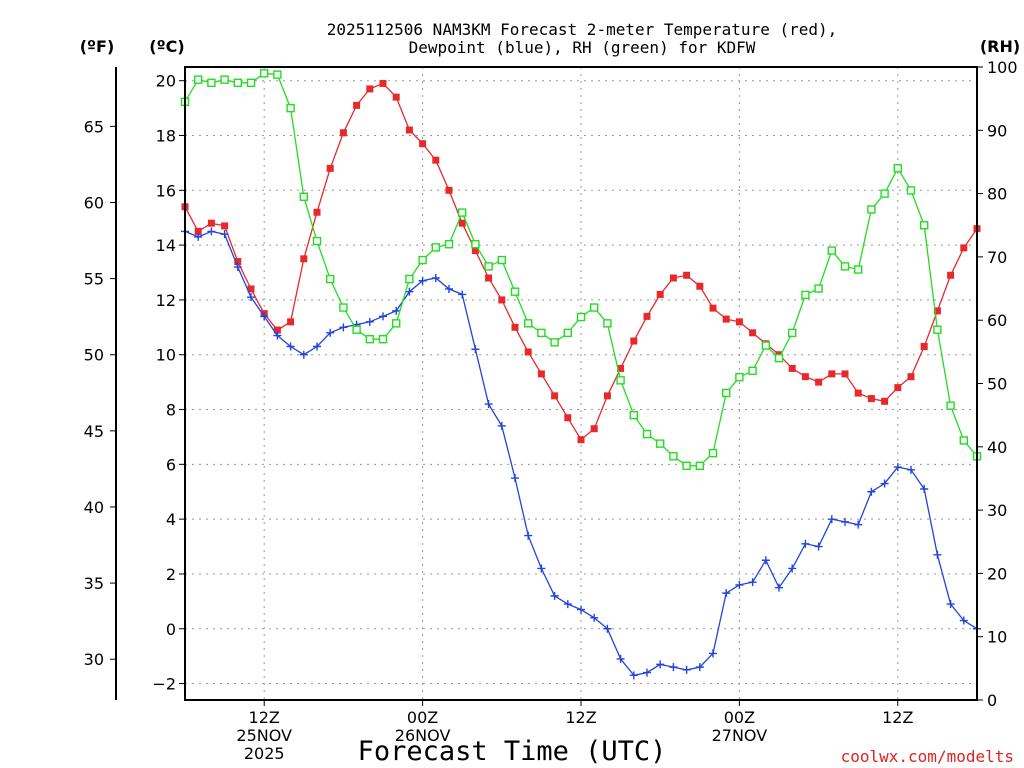 This screenshot has width=1024, height=768. What do you see at coordinates (997, 194) in the screenshot?
I see `rh-tick-label: 80` at bounding box center [997, 194].